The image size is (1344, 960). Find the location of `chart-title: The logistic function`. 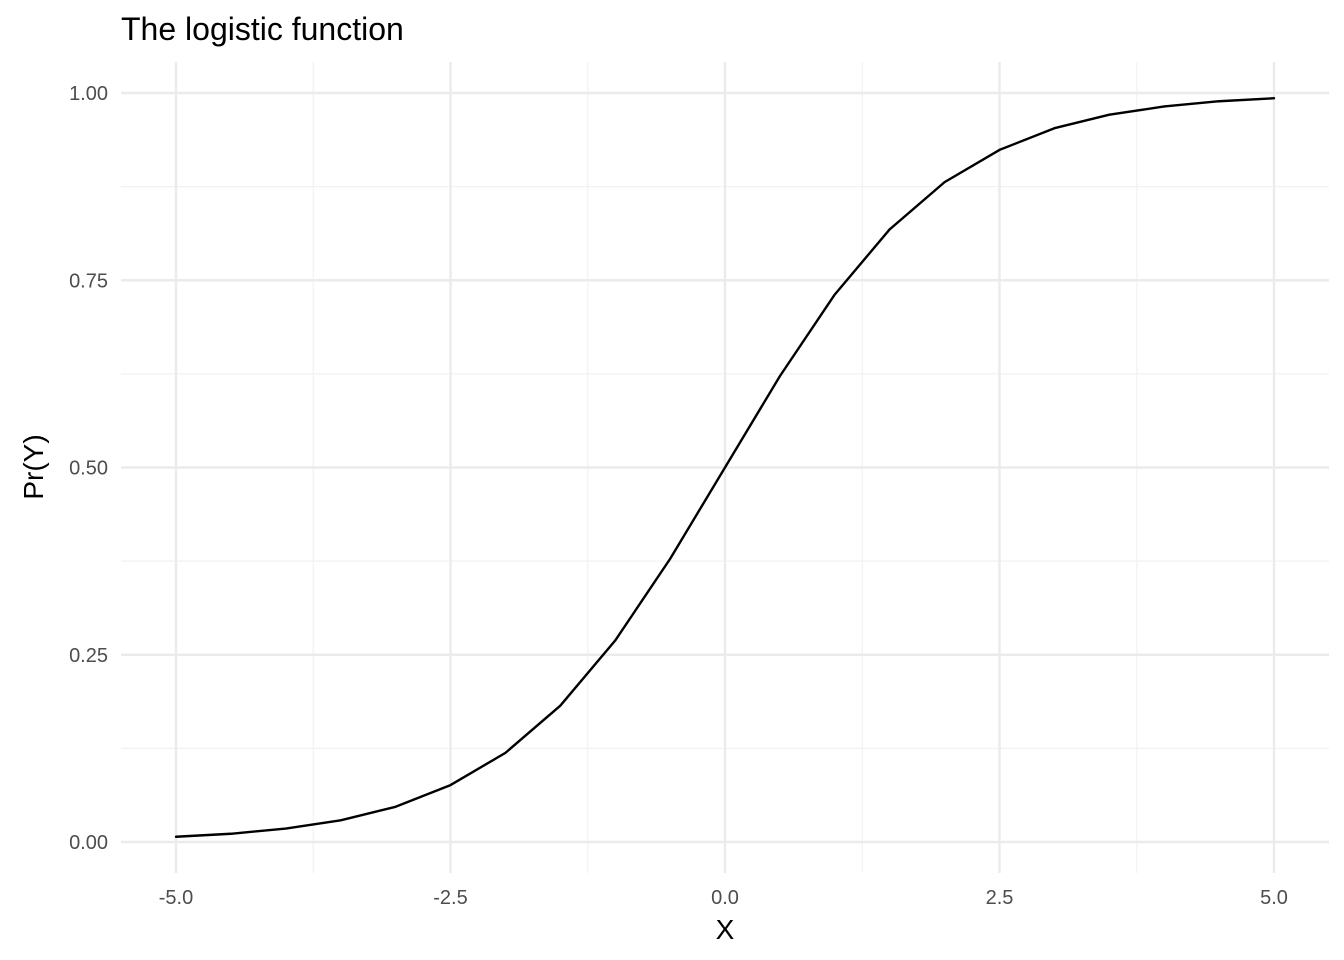

chart-title: The logistic function is located at coordinates (262, 29).